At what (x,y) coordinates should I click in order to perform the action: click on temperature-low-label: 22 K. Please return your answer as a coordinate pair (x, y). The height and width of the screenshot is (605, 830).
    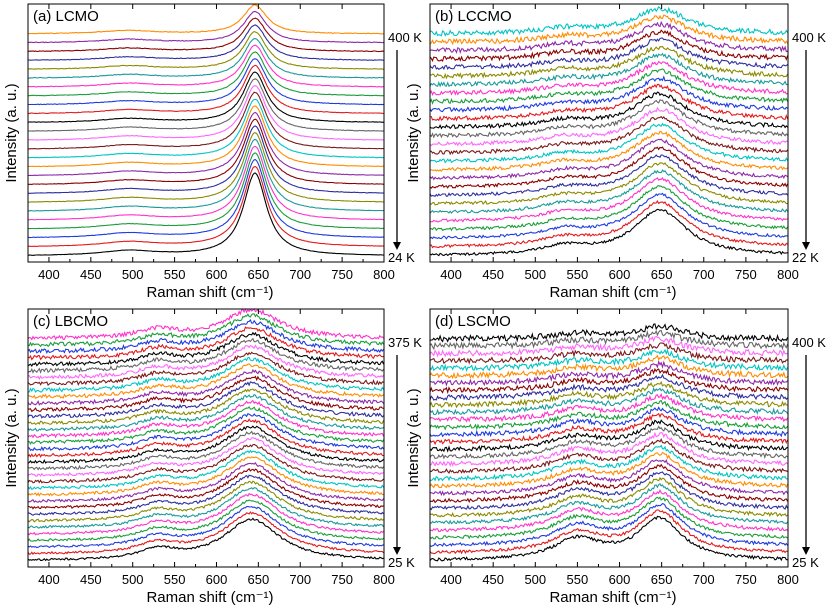
    Looking at the image, I should click on (805, 257).